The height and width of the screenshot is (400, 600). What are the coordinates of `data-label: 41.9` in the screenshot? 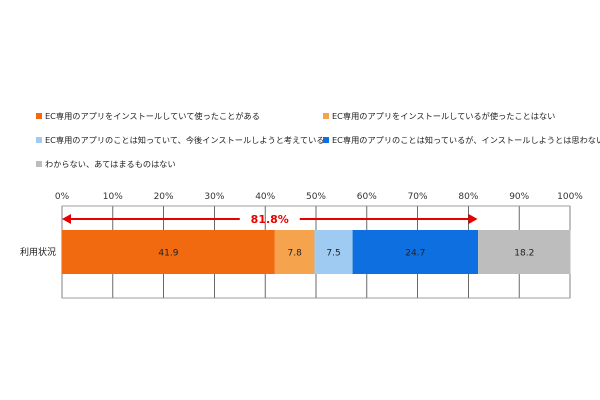 It's located at (168, 254).